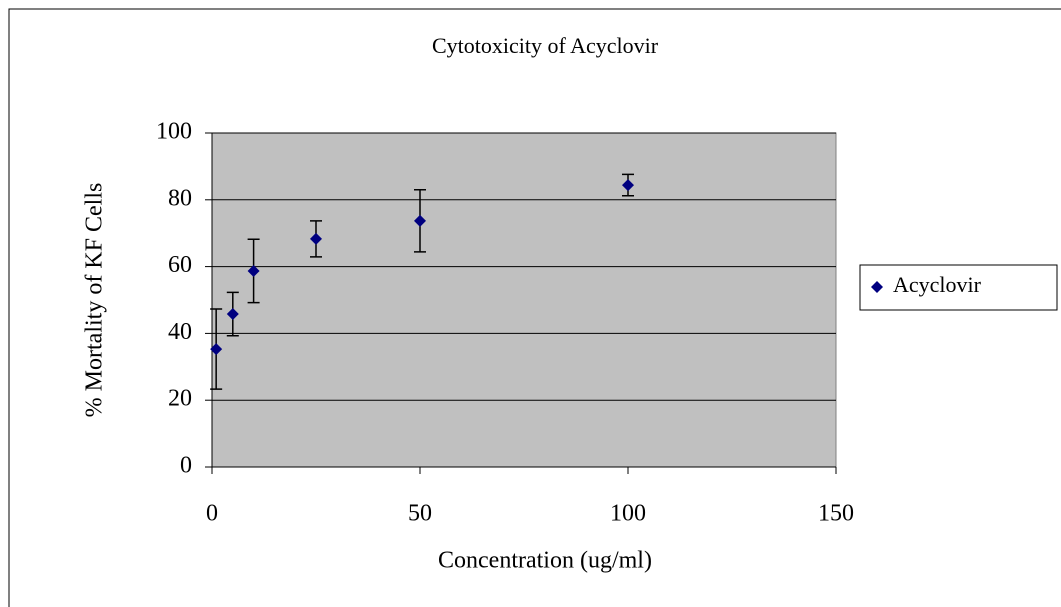 This screenshot has height=607, width=1061. What do you see at coordinates (180, 198) in the screenshot?
I see `y-tick-label: 80` at bounding box center [180, 198].